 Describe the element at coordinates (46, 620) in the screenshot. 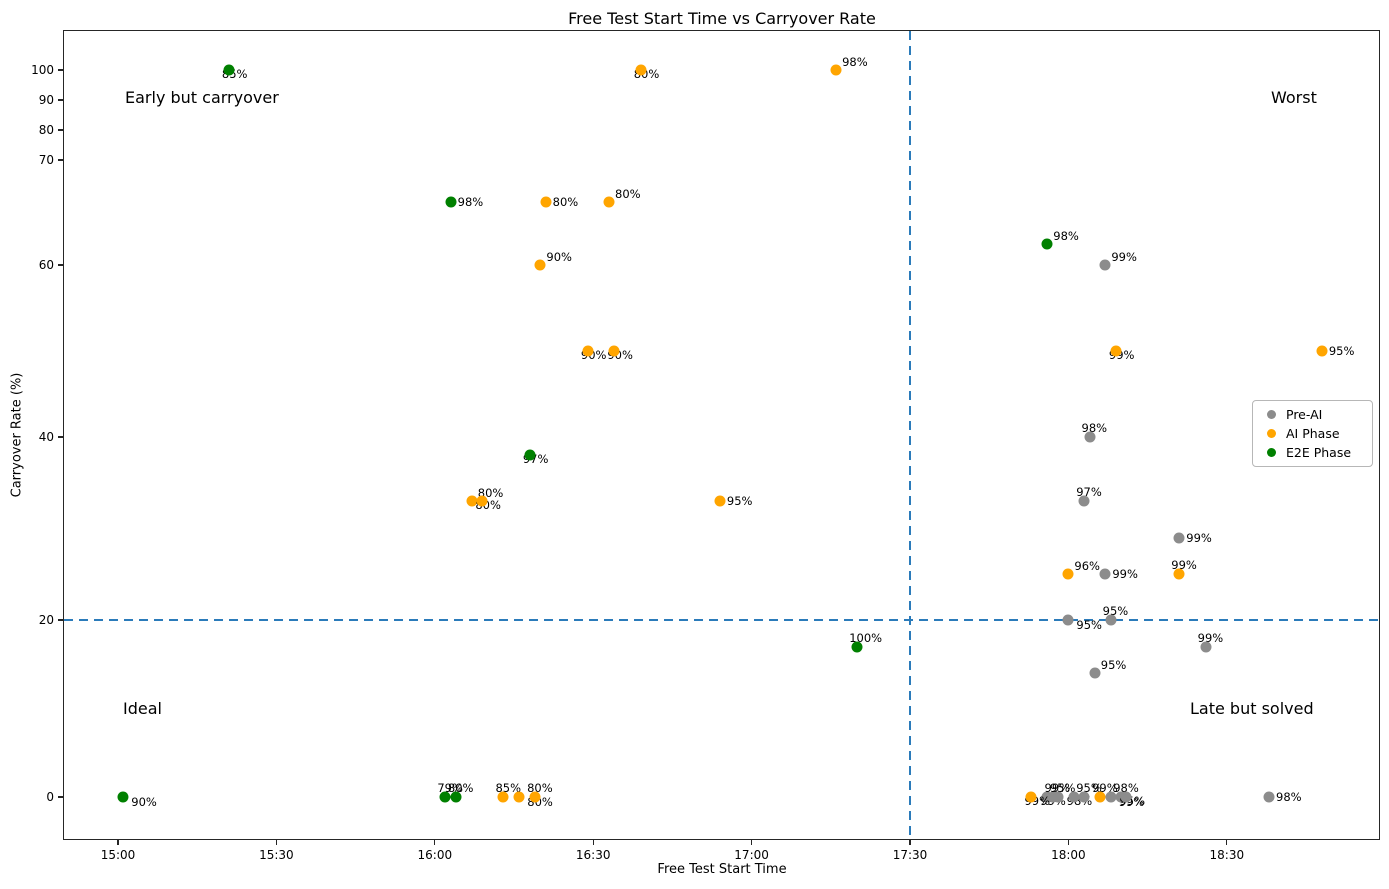

I see `y-tick-label: 20` at that location.